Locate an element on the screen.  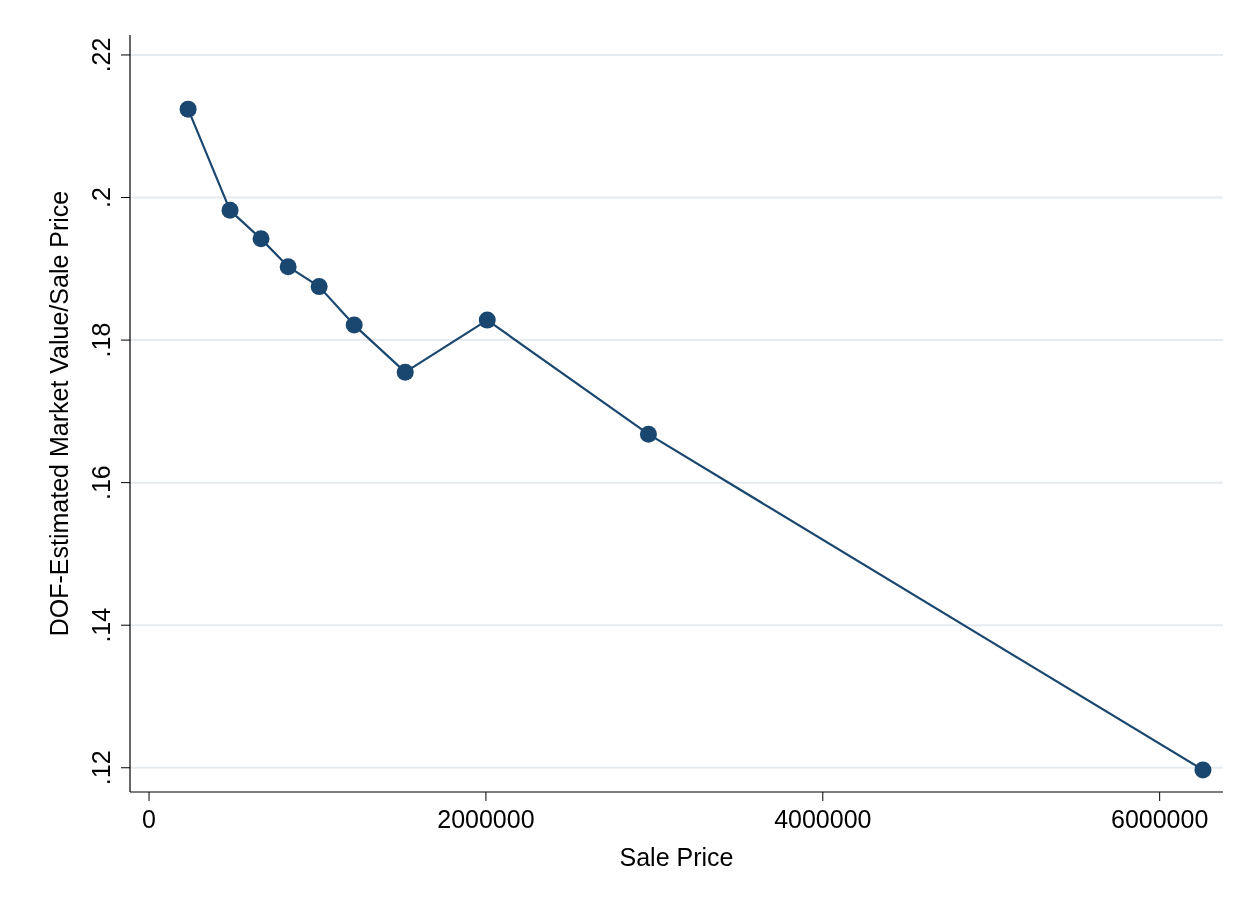
y-tick-label: .2 is located at coordinates (101, 197).